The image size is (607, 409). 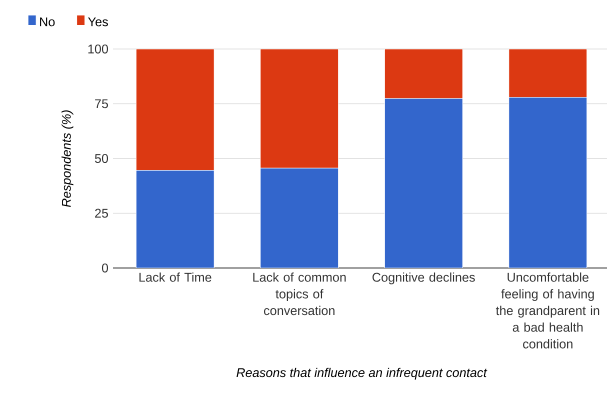 I want to click on y-tick-label: 50, so click(x=101, y=158).